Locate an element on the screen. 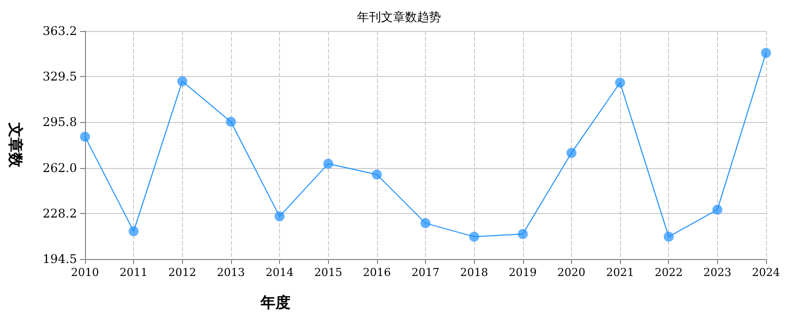 The width and height of the screenshot is (798, 330). x-tick-label: 2010 is located at coordinates (85, 272).